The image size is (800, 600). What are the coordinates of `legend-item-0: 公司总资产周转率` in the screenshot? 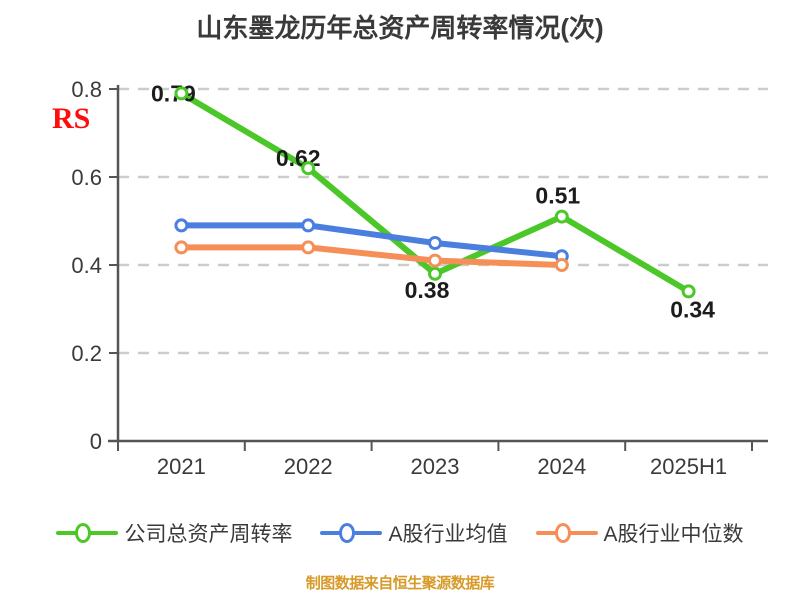 It's located at (174, 533).